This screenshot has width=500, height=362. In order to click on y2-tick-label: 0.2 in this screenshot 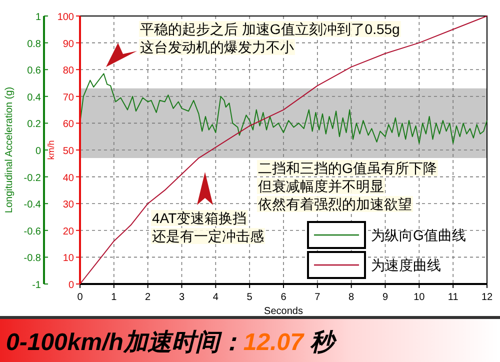, I will do `click(34, 124)`.